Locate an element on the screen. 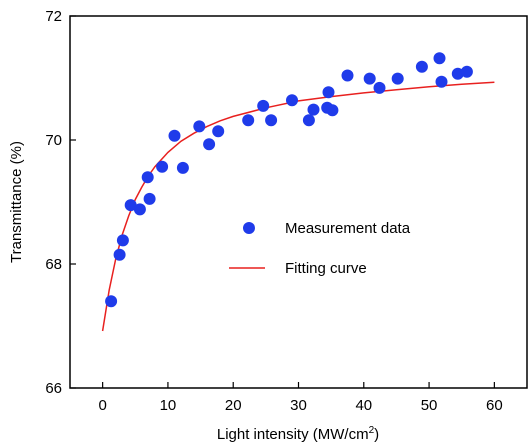 The image size is (529, 444). x-tick-label: 30 is located at coordinates (298, 405).